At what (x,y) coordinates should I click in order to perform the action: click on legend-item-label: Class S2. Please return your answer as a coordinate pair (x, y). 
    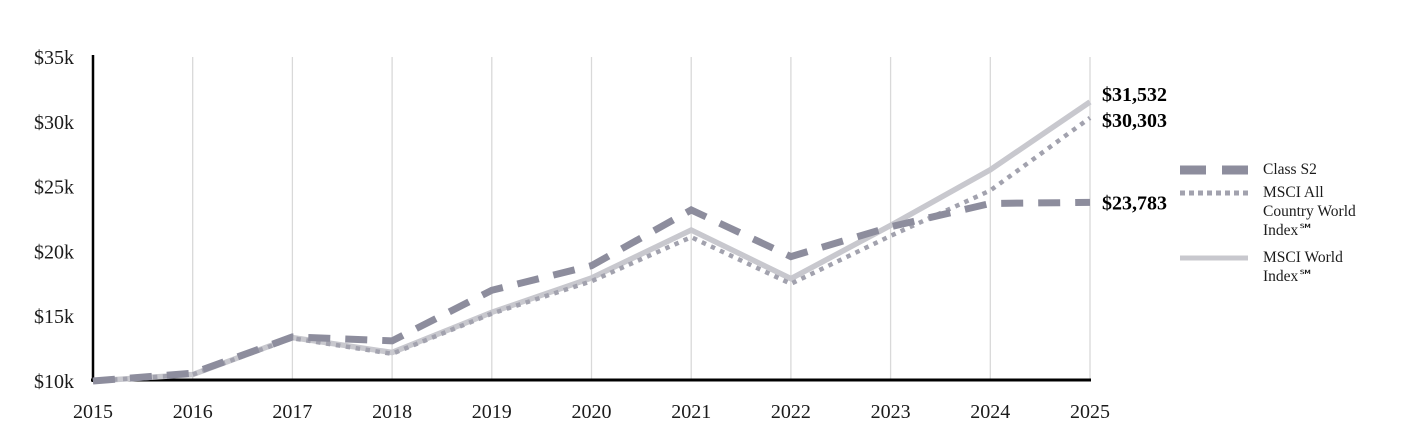
    Looking at the image, I should click on (1290, 169).